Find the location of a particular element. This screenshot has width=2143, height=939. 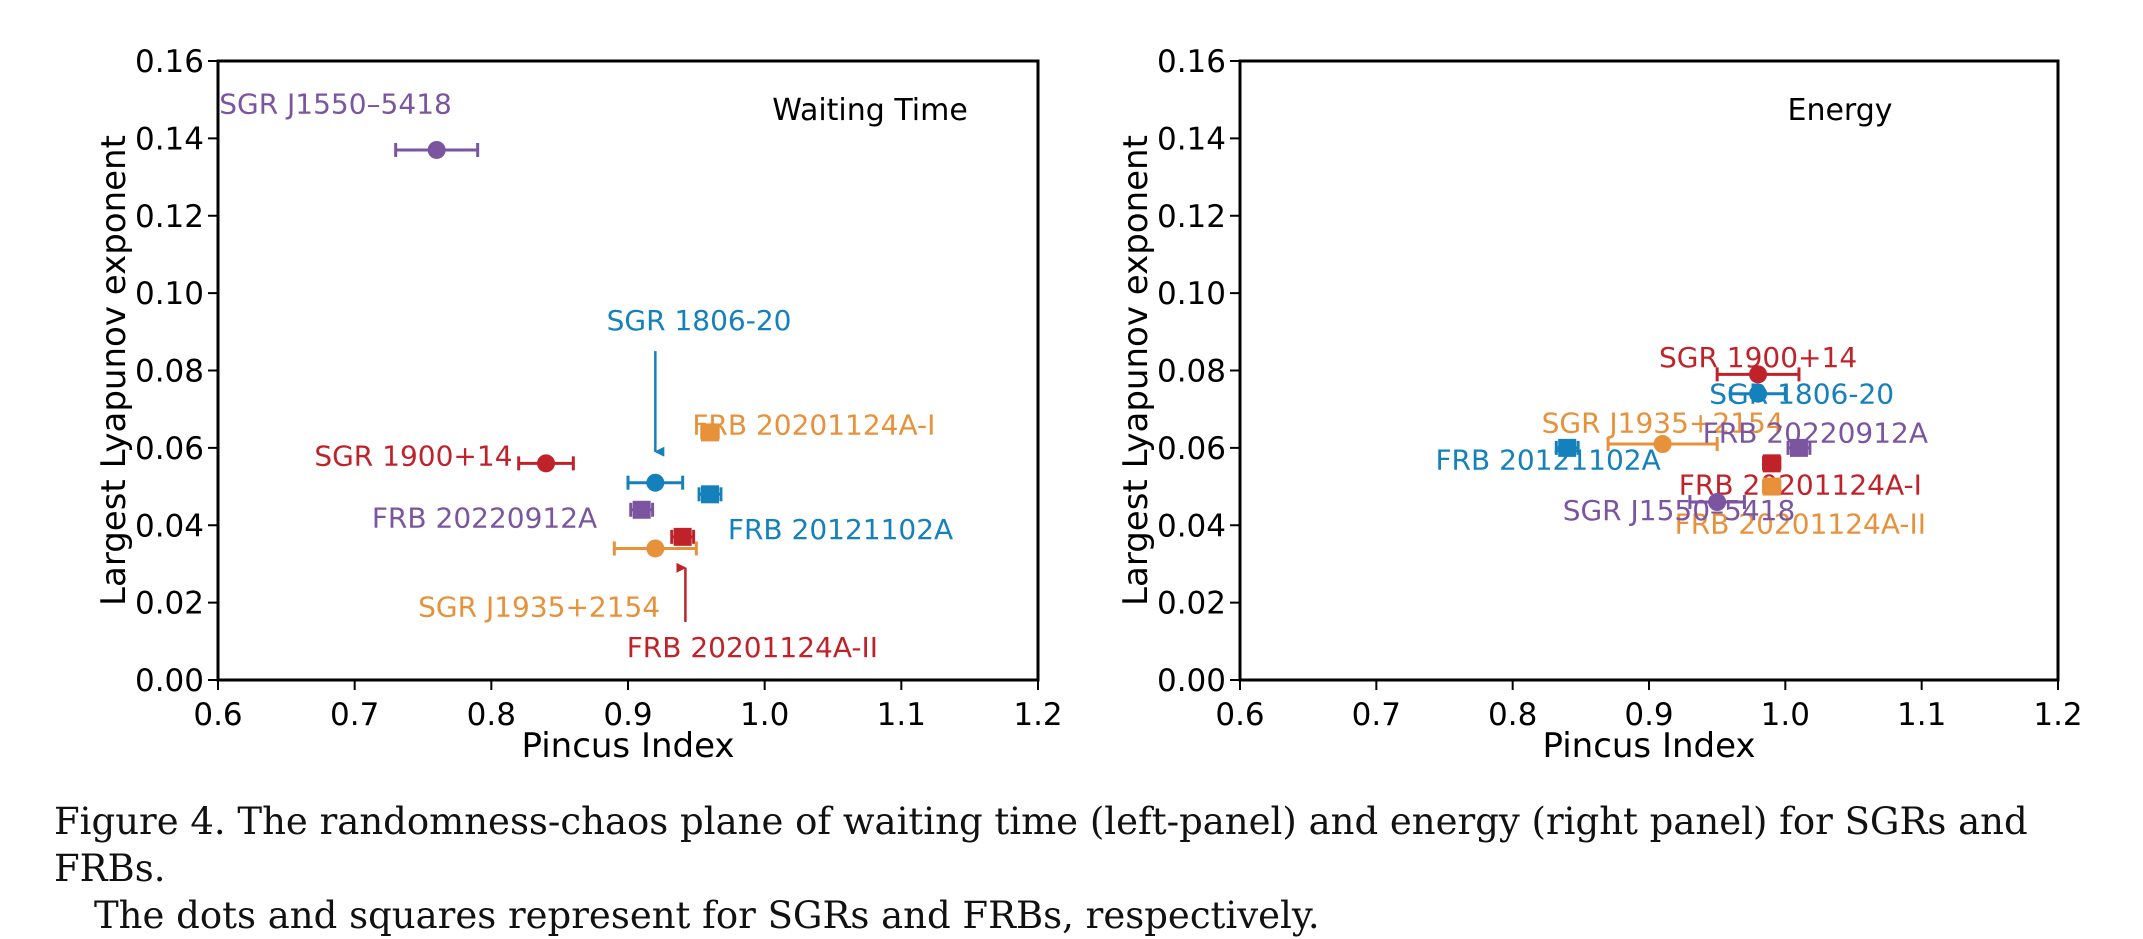

point-label-frb-20201124a-i: FRB 20201124A-I is located at coordinates (813, 425).